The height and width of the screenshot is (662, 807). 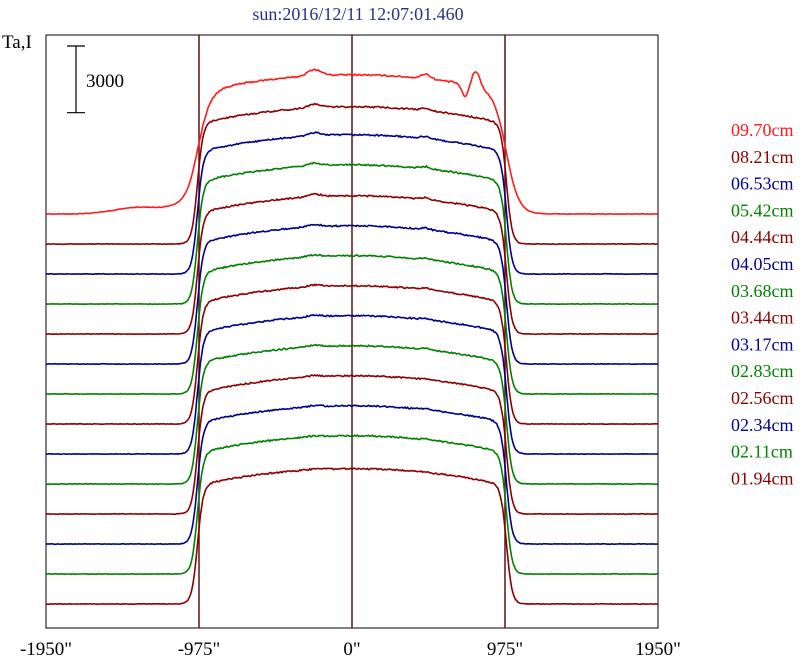 I want to click on legend-entry: 02.56cm, so click(x=762, y=398).